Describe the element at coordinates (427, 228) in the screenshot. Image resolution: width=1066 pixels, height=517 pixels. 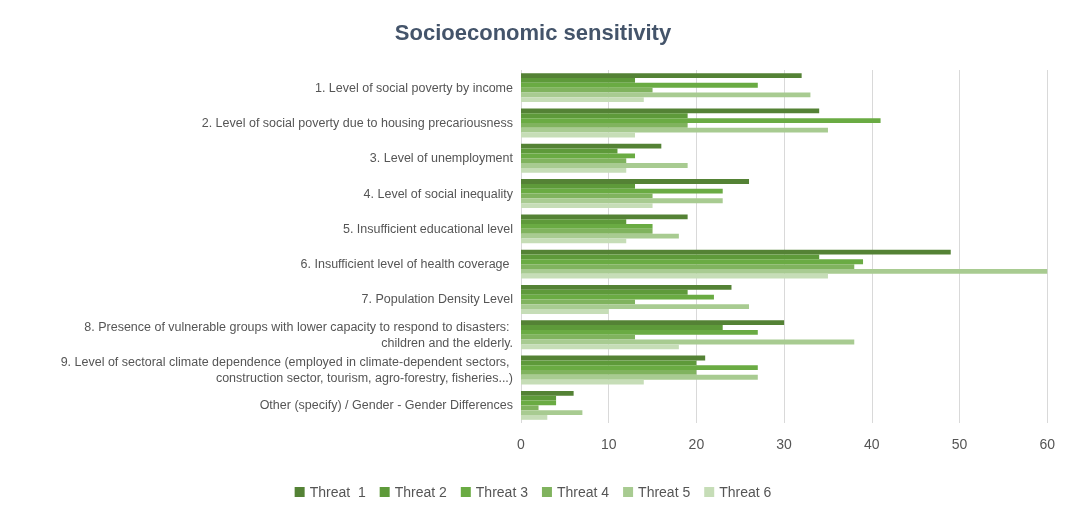
I see `y-tick-label: 5. Insufficient educational level` at that location.